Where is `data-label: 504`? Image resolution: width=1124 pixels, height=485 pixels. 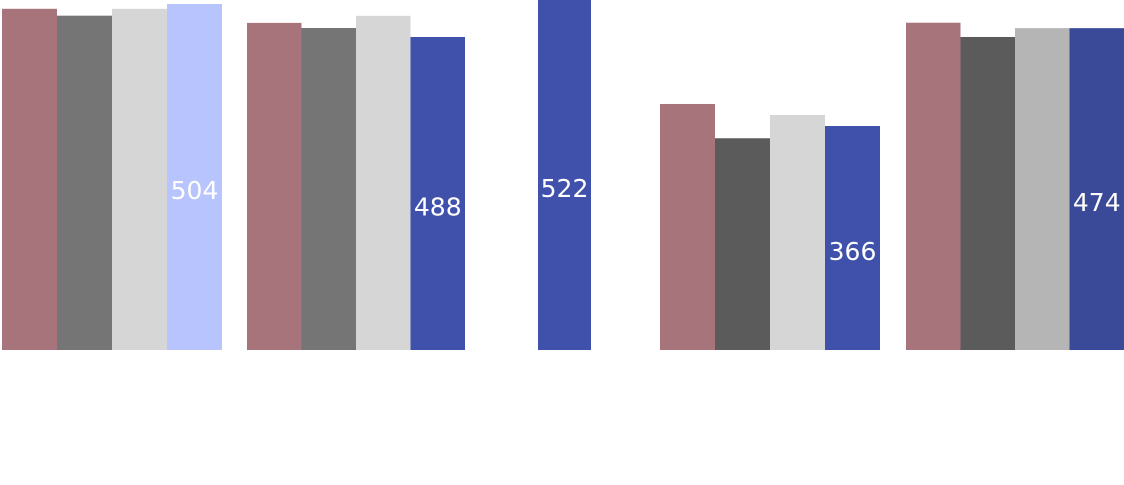 data-label: 504 is located at coordinates (195, 190).